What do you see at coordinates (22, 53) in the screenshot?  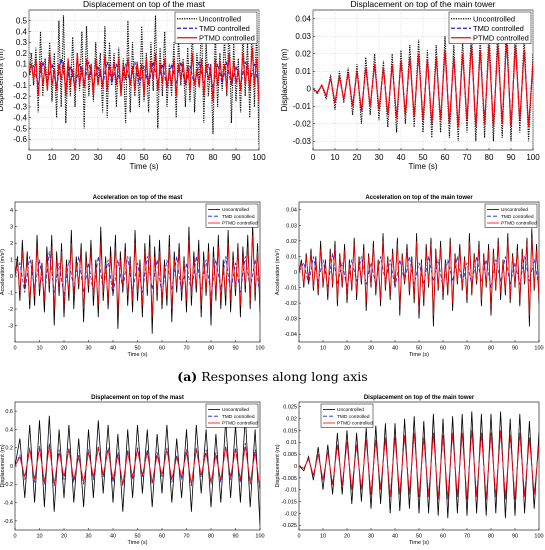 I see `y-tick-label: 0.2` at bounding box center [22, 53].